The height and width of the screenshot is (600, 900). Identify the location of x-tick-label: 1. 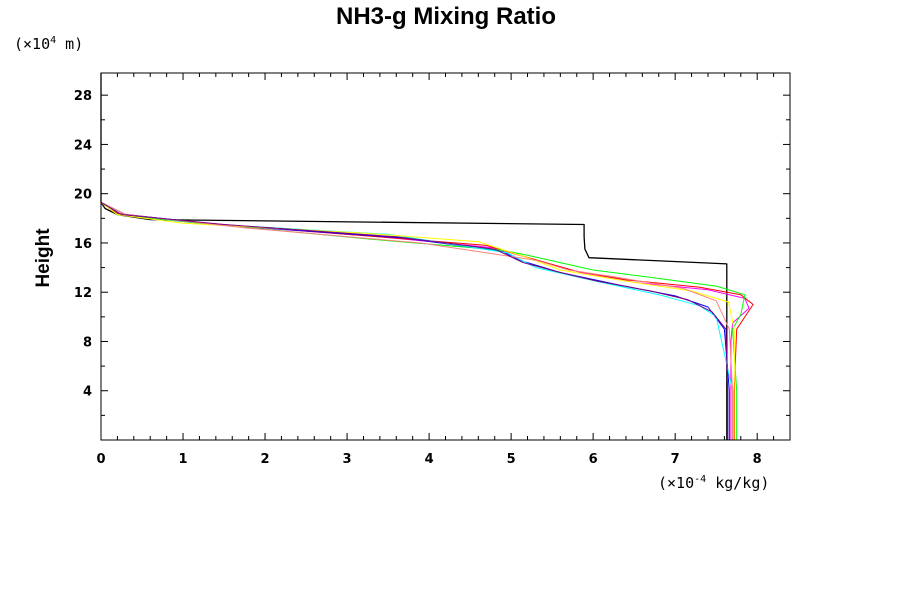
(183, 459).